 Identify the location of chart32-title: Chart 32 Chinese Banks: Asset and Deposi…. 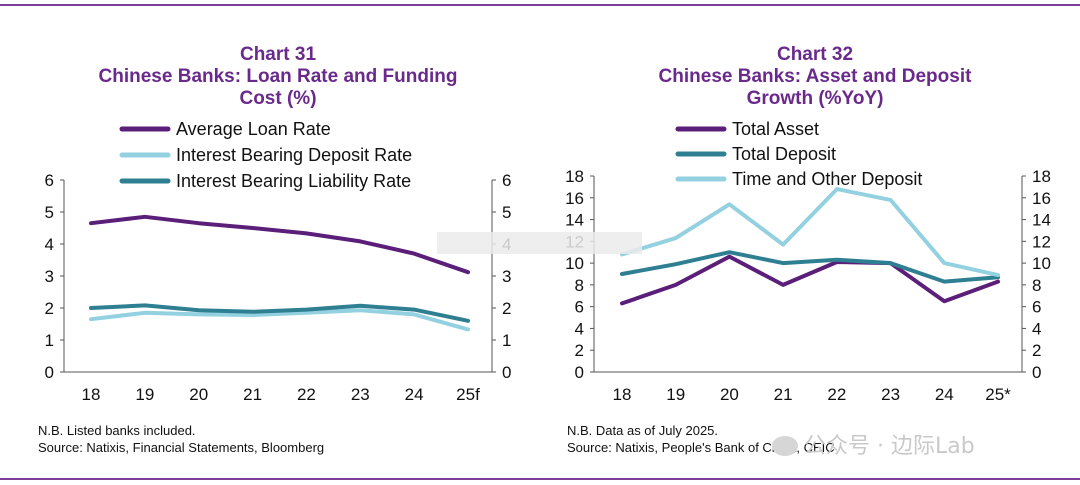
(815, 77).